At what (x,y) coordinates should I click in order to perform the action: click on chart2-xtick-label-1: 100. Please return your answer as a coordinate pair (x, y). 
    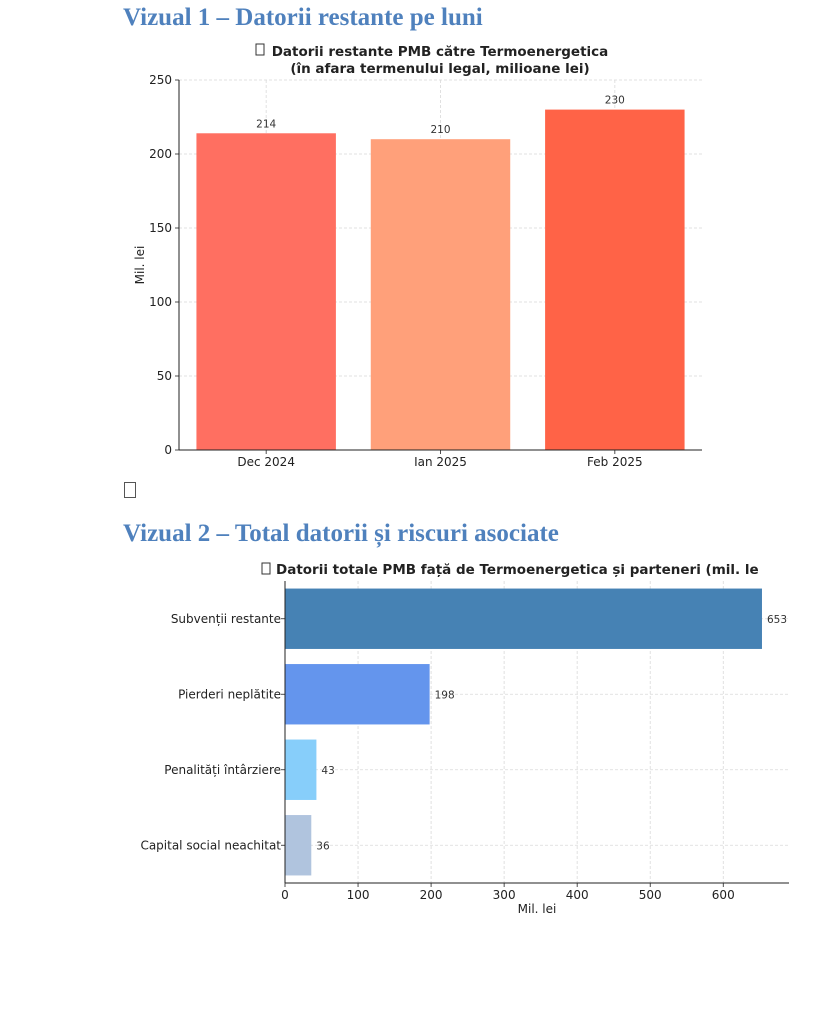
    Looking at the image, I should click on (358, 895).